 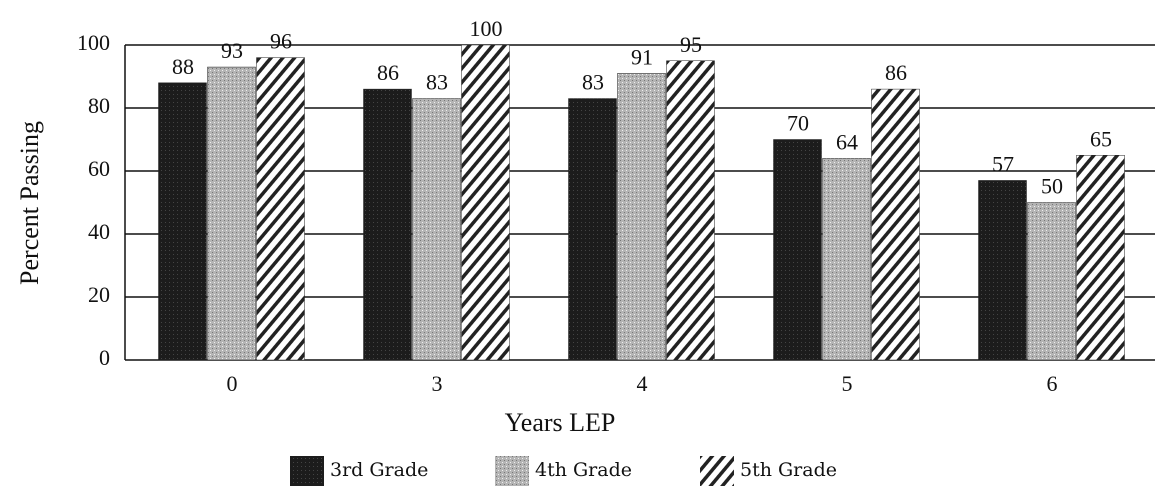 What do you see at coordinates (29, 203) in the screenshot?
I see `y-axis-title: Percent Passing` at bounding box center [29, 203].